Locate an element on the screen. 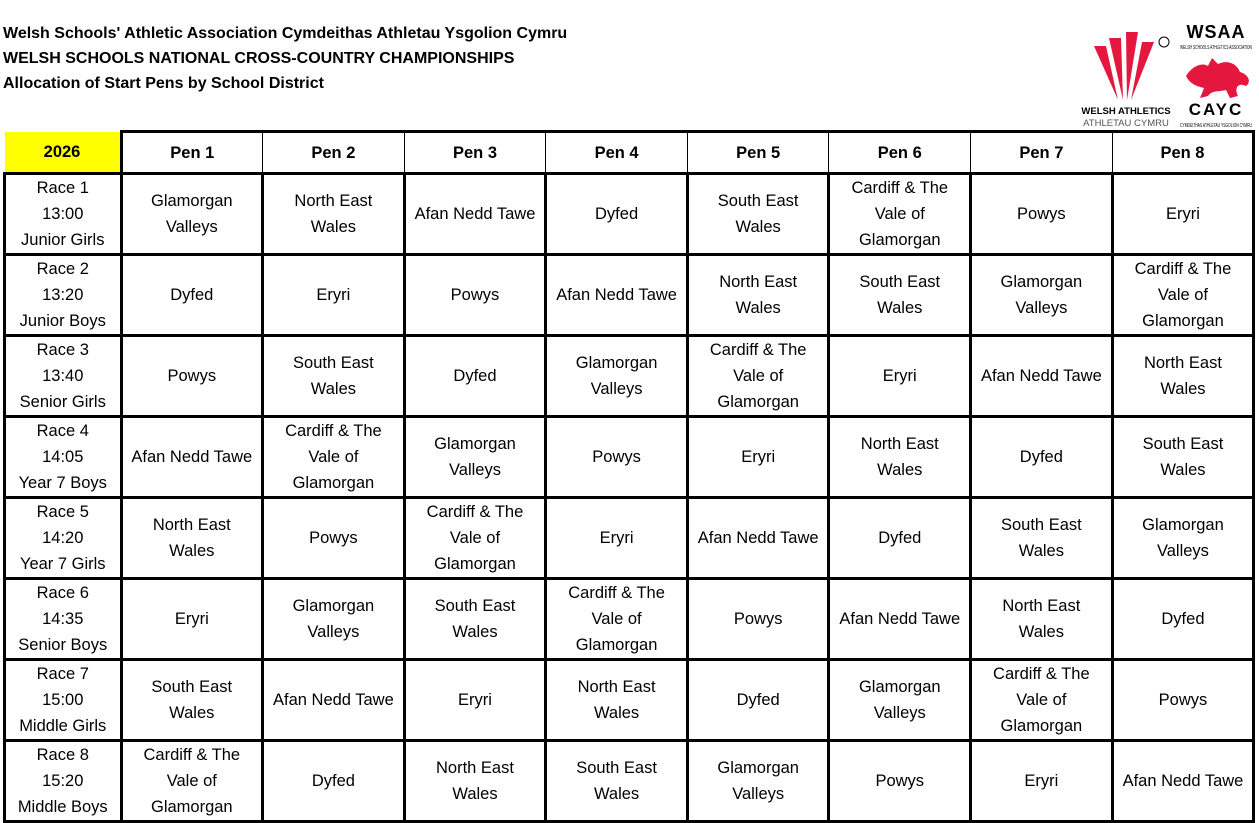 The height and width of the screenshot is (823, 1259). race-info-cell: Race 3 13:40 Senior Girls is located at coordinates (63, 376).